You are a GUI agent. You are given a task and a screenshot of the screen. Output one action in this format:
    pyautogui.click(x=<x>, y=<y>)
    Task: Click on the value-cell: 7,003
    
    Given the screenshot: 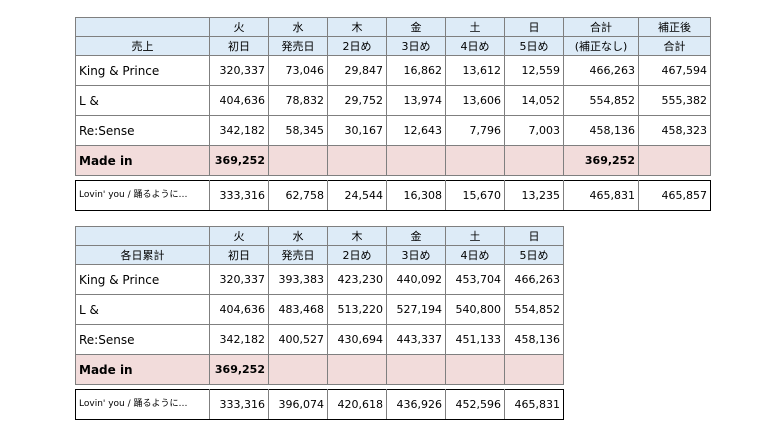 What is the action you would take?
    pyautogui.click(x=534, y=130)
    